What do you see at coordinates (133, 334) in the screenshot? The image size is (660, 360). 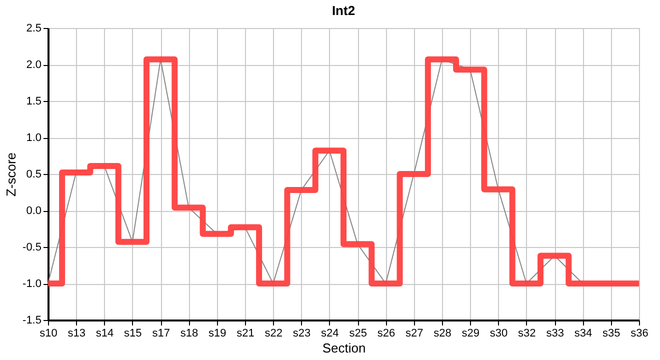 I see `x-tick-label: s15` at bounding box center [133, 334].